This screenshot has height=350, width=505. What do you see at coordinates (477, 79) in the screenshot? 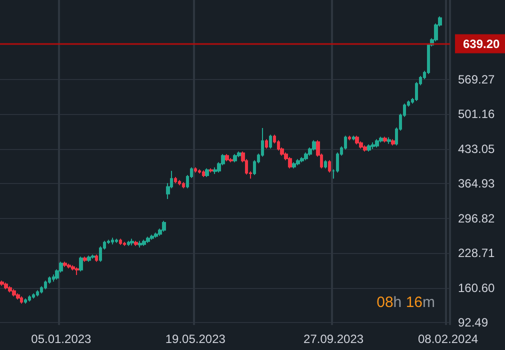
I see `y-tick-label: 569.27` at bounding box center [477, 79].